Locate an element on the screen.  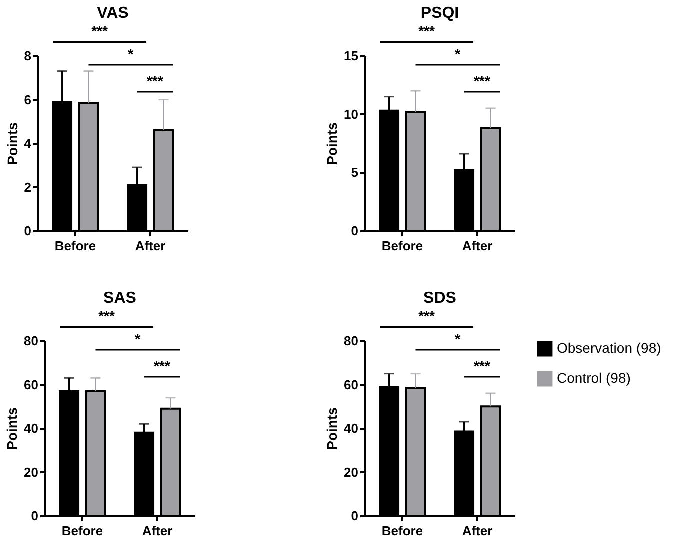
chart-title: PSQI is located at coordinates (440, 13).